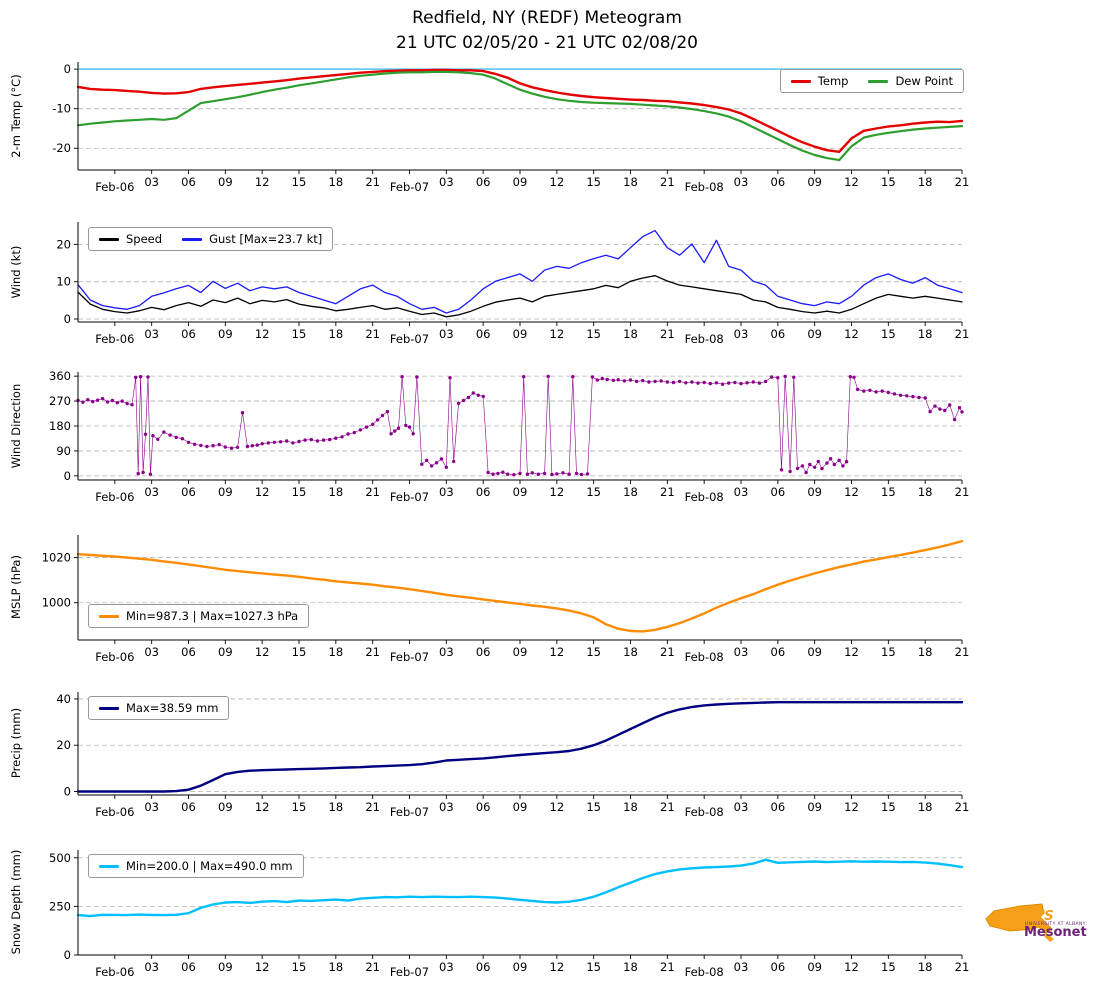 This screenshot has width=1094, height=1001. Describe the element at coordinates (63, 745) in the screenshot. I see `svg-text: 20` at that location.